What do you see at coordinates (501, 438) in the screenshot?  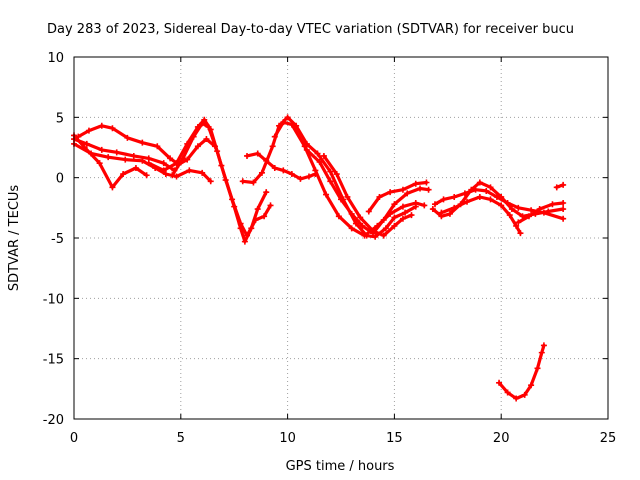 I see `x-tick-label: 20` at bounding box center [501, 438].